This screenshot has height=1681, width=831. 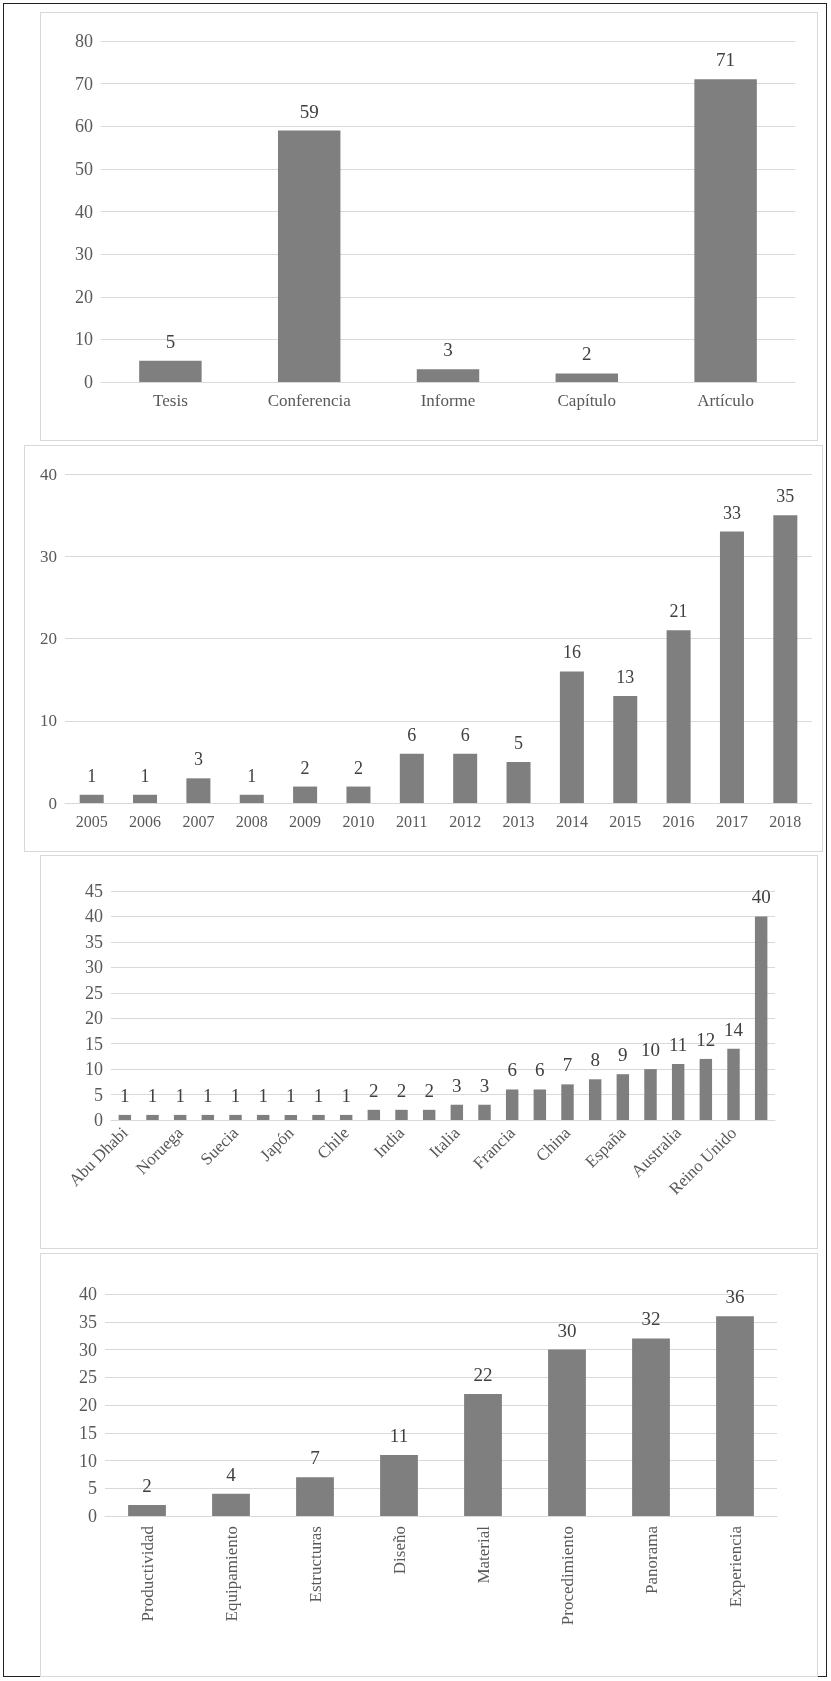 What do you see at coordinates (785, 496) in the screenshot?
I see `data-label: 35` at bounding box center [785, 496].